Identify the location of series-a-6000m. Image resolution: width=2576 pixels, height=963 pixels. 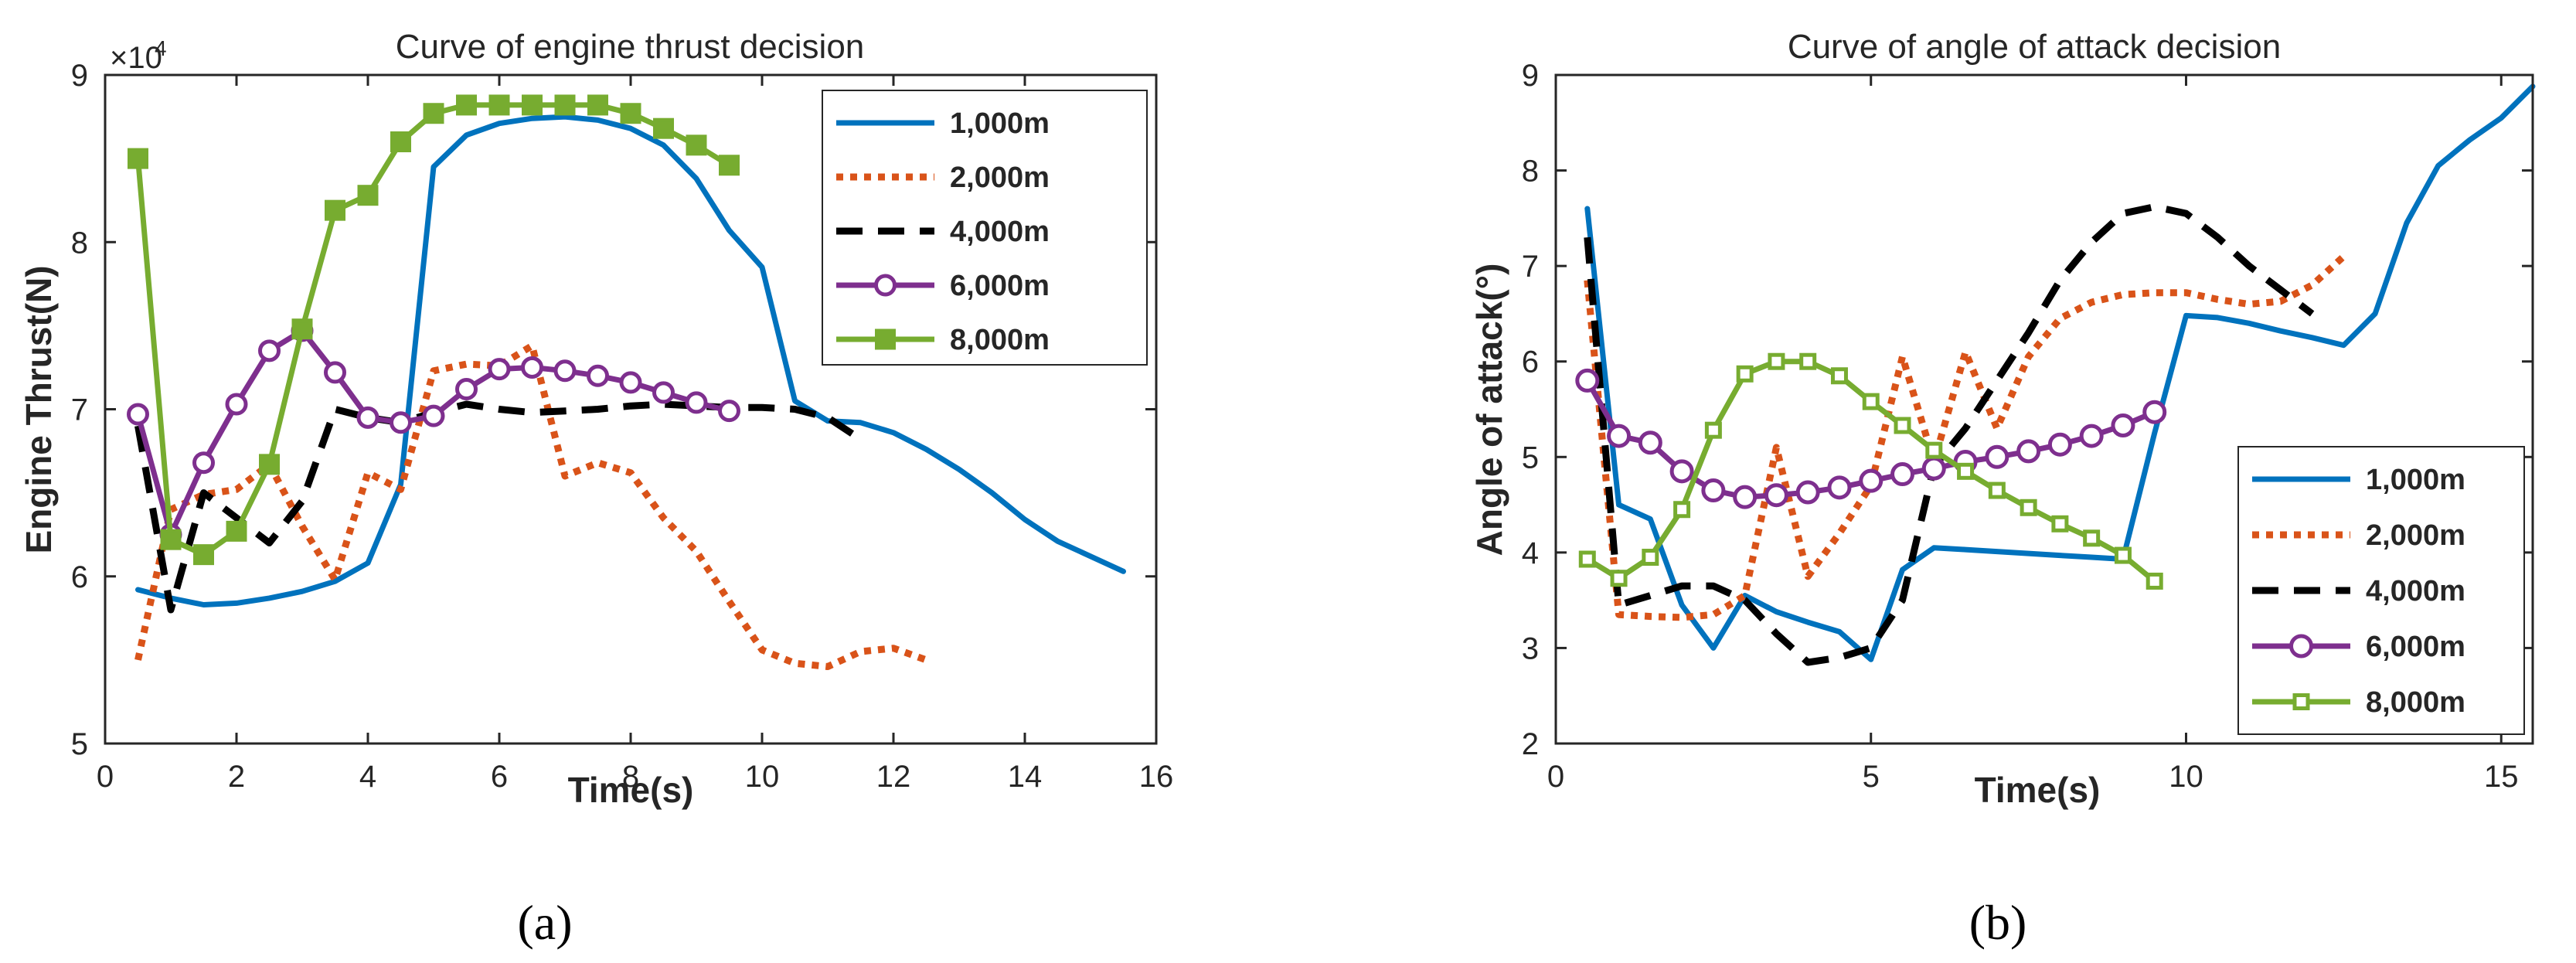
(433, 432).